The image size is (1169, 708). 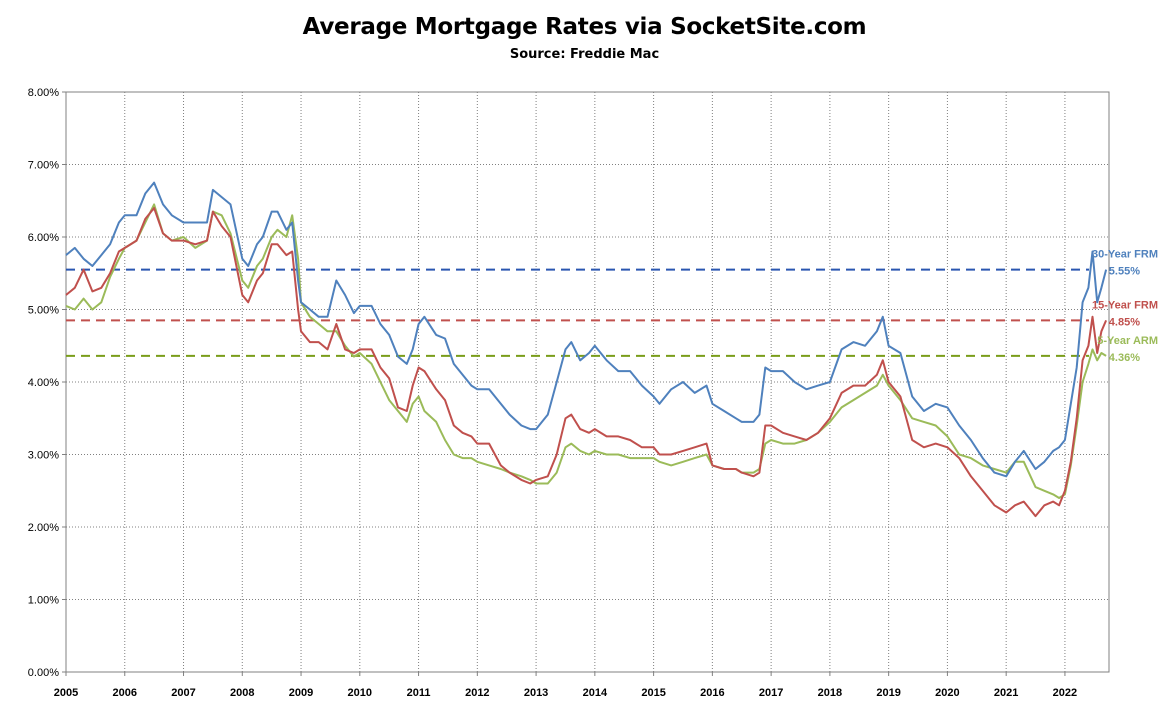 I want to click on series-name-label: 30-Year FRM, so click(x=1125, y=255).